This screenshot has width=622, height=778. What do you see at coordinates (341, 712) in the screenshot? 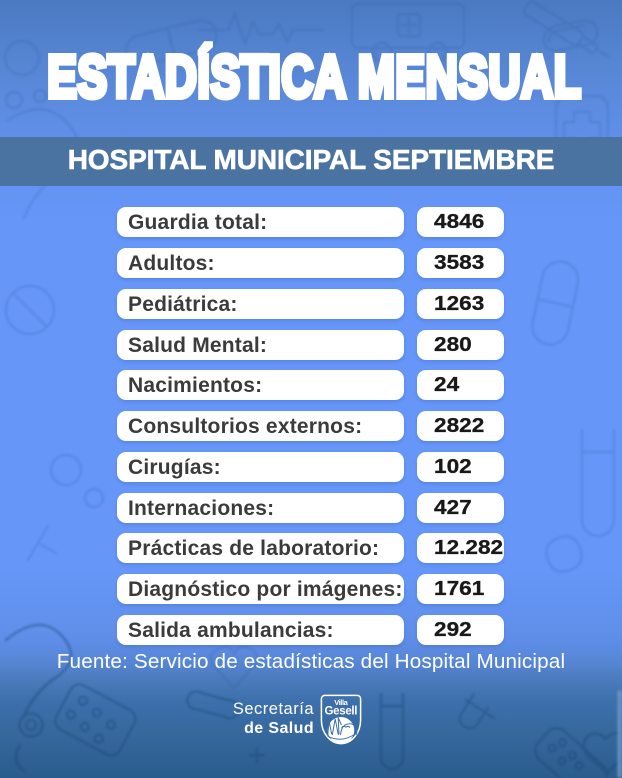
I see `svg-text: Gesell` at bounding box center [341, 712].